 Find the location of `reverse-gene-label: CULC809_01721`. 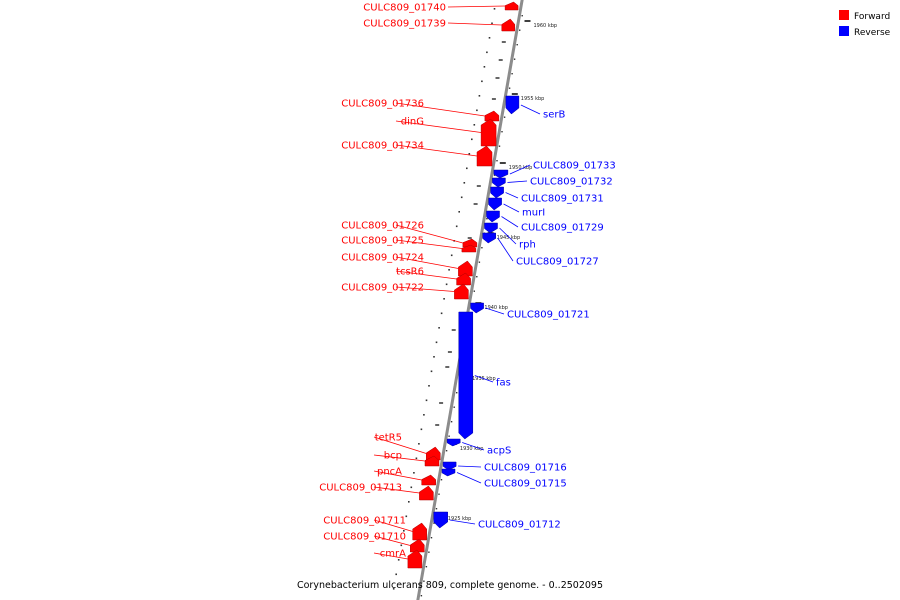

reverse-gene-label: CULC809_01721 is located at coordinates (548, 315).